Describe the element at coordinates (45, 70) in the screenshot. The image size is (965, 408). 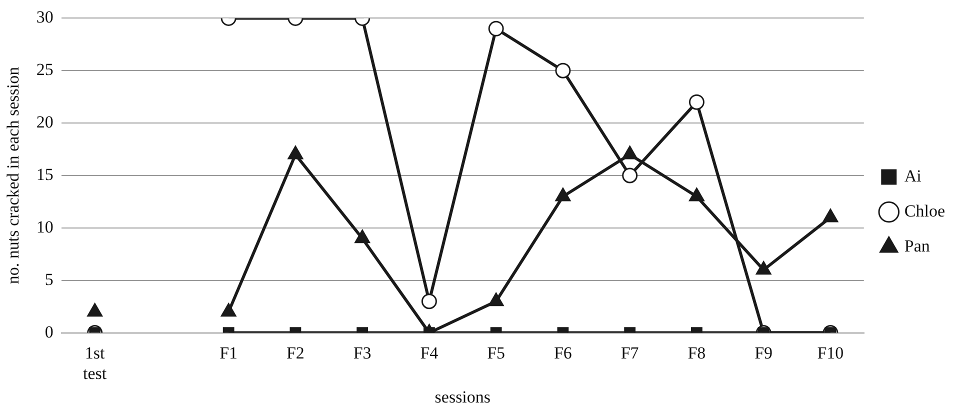
I see `y-tick-label: 25` at that location.